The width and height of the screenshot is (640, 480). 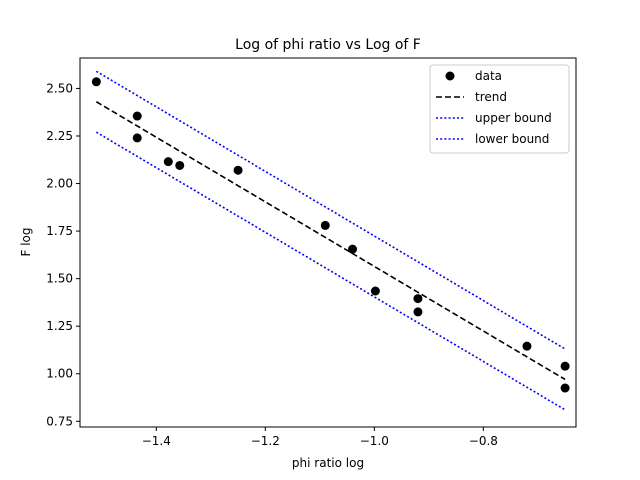 I want to click on y-tick-label: 2.00, so click(x=59, y=184).